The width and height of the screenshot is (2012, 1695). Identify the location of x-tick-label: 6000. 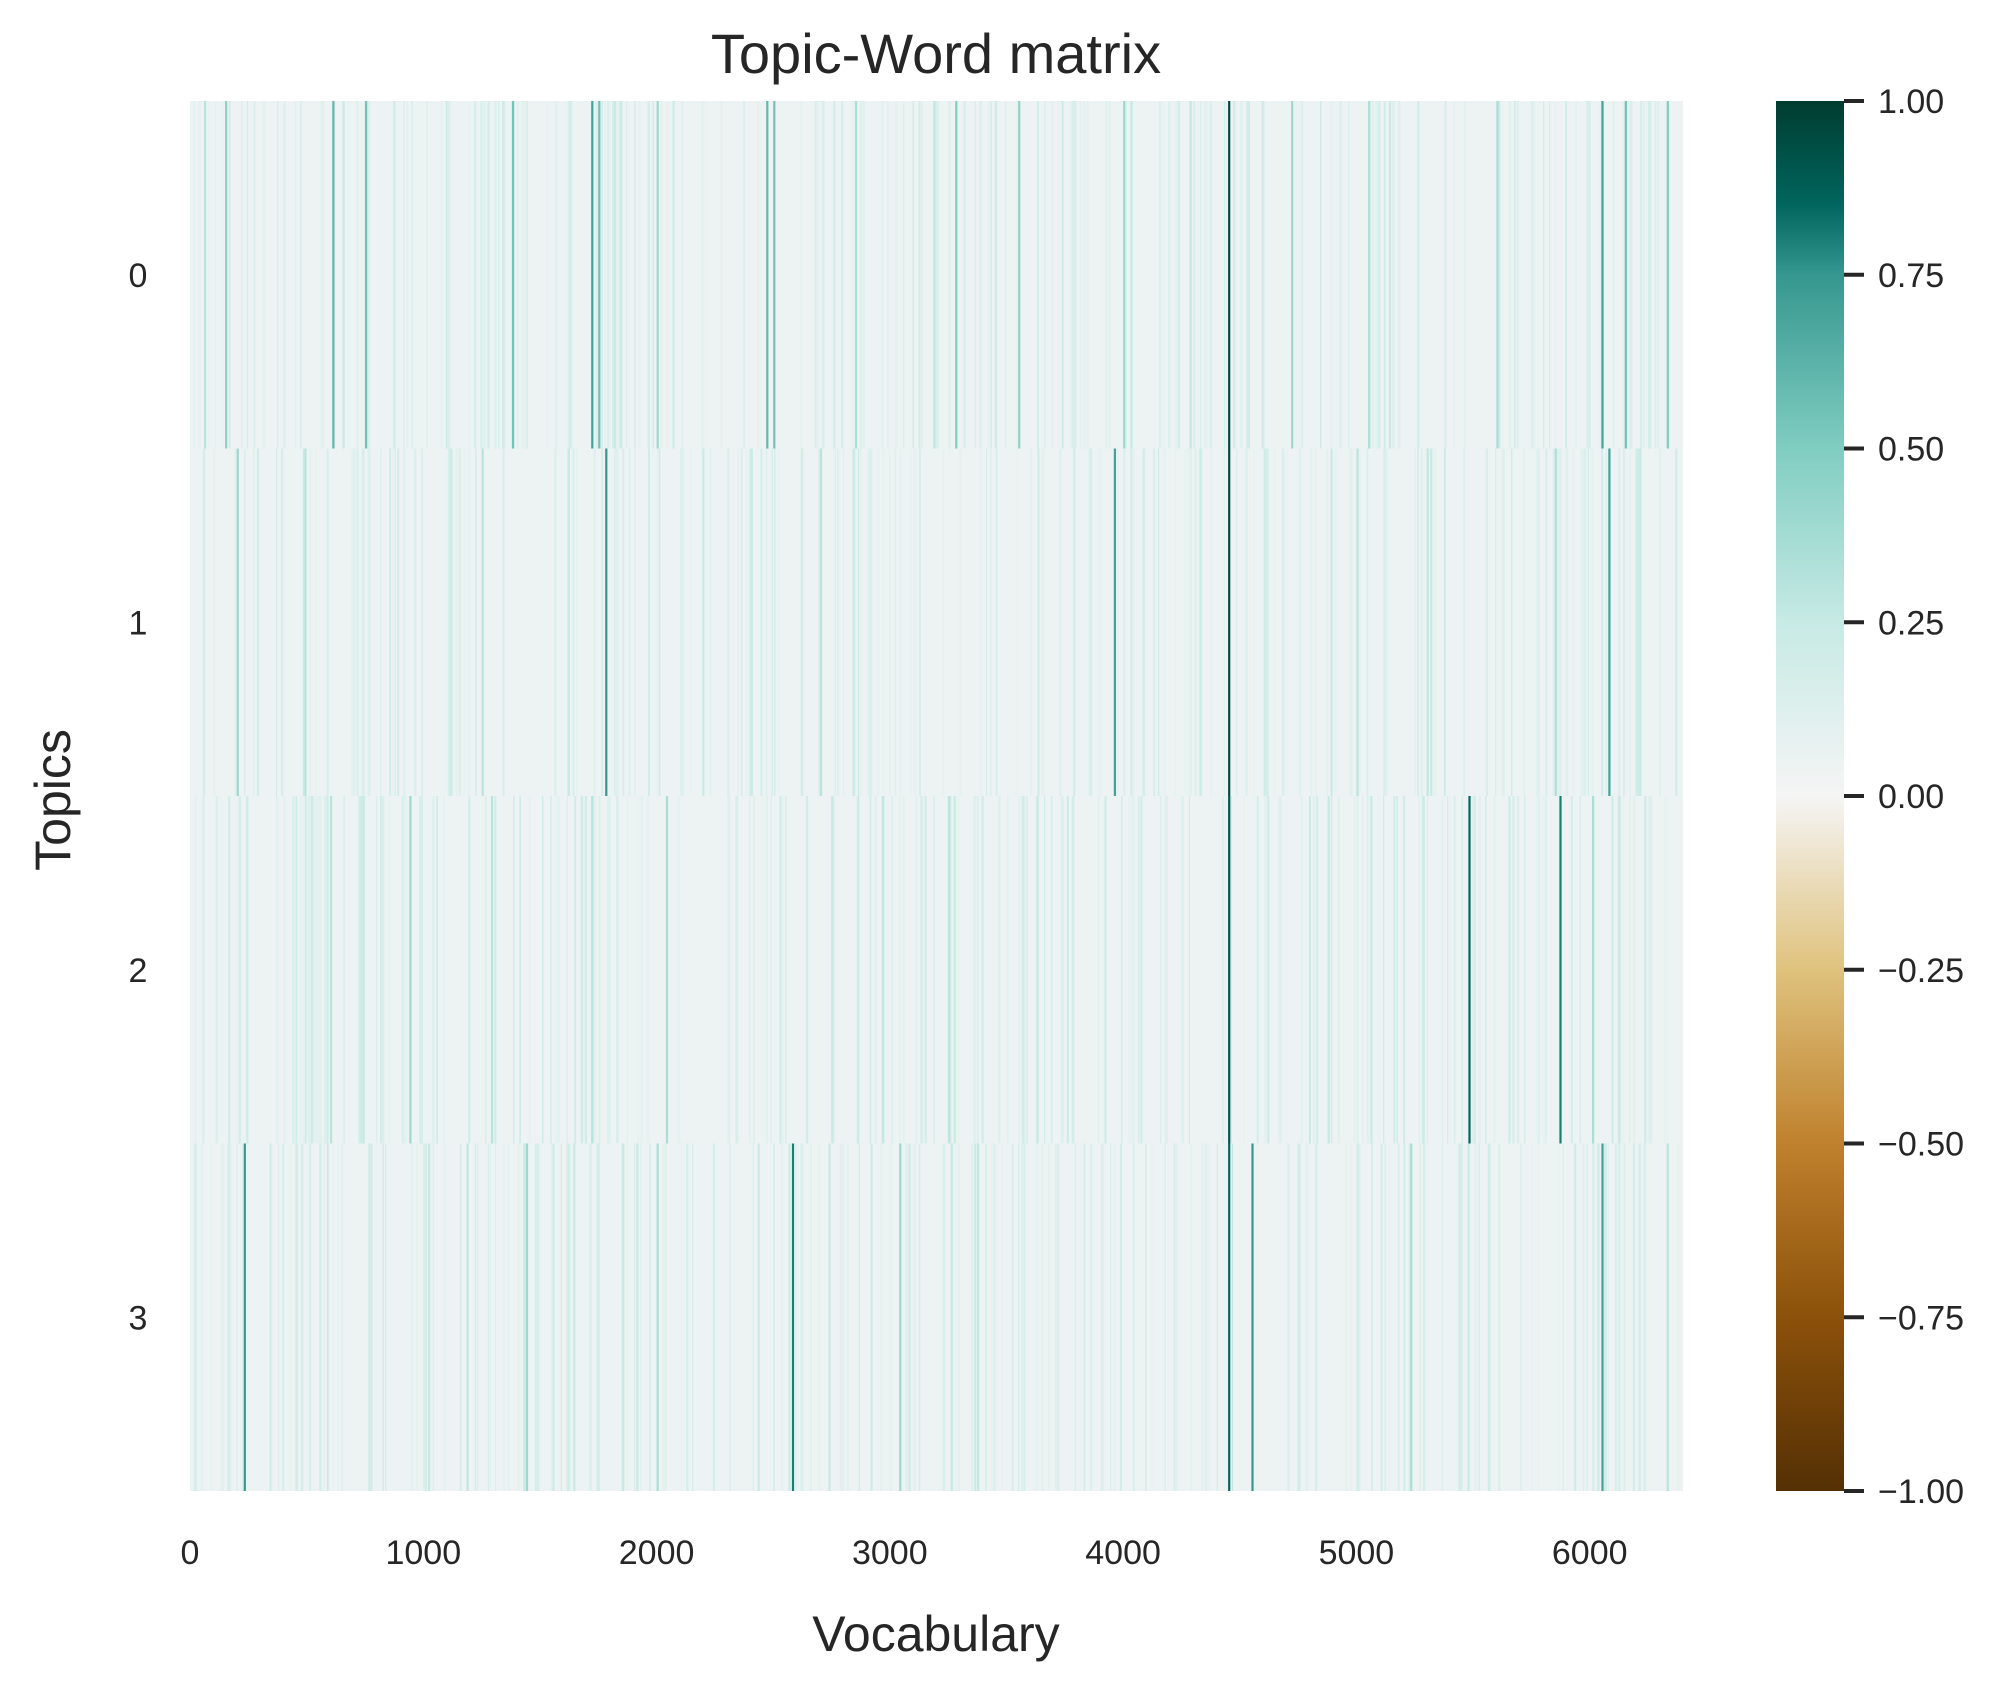
(1590, 1553).